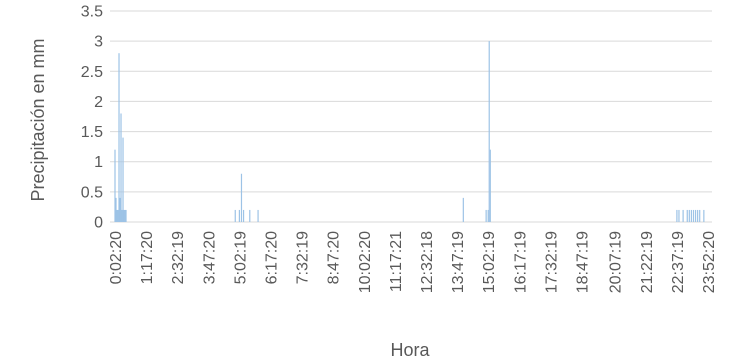  I want to click on x-tick-label: 5:02:19, so click(240, 257).